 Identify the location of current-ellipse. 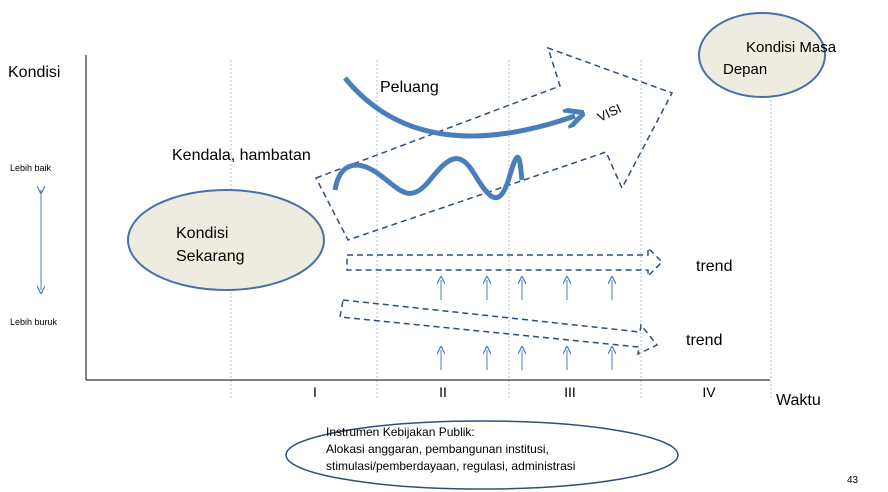
(226, 240).